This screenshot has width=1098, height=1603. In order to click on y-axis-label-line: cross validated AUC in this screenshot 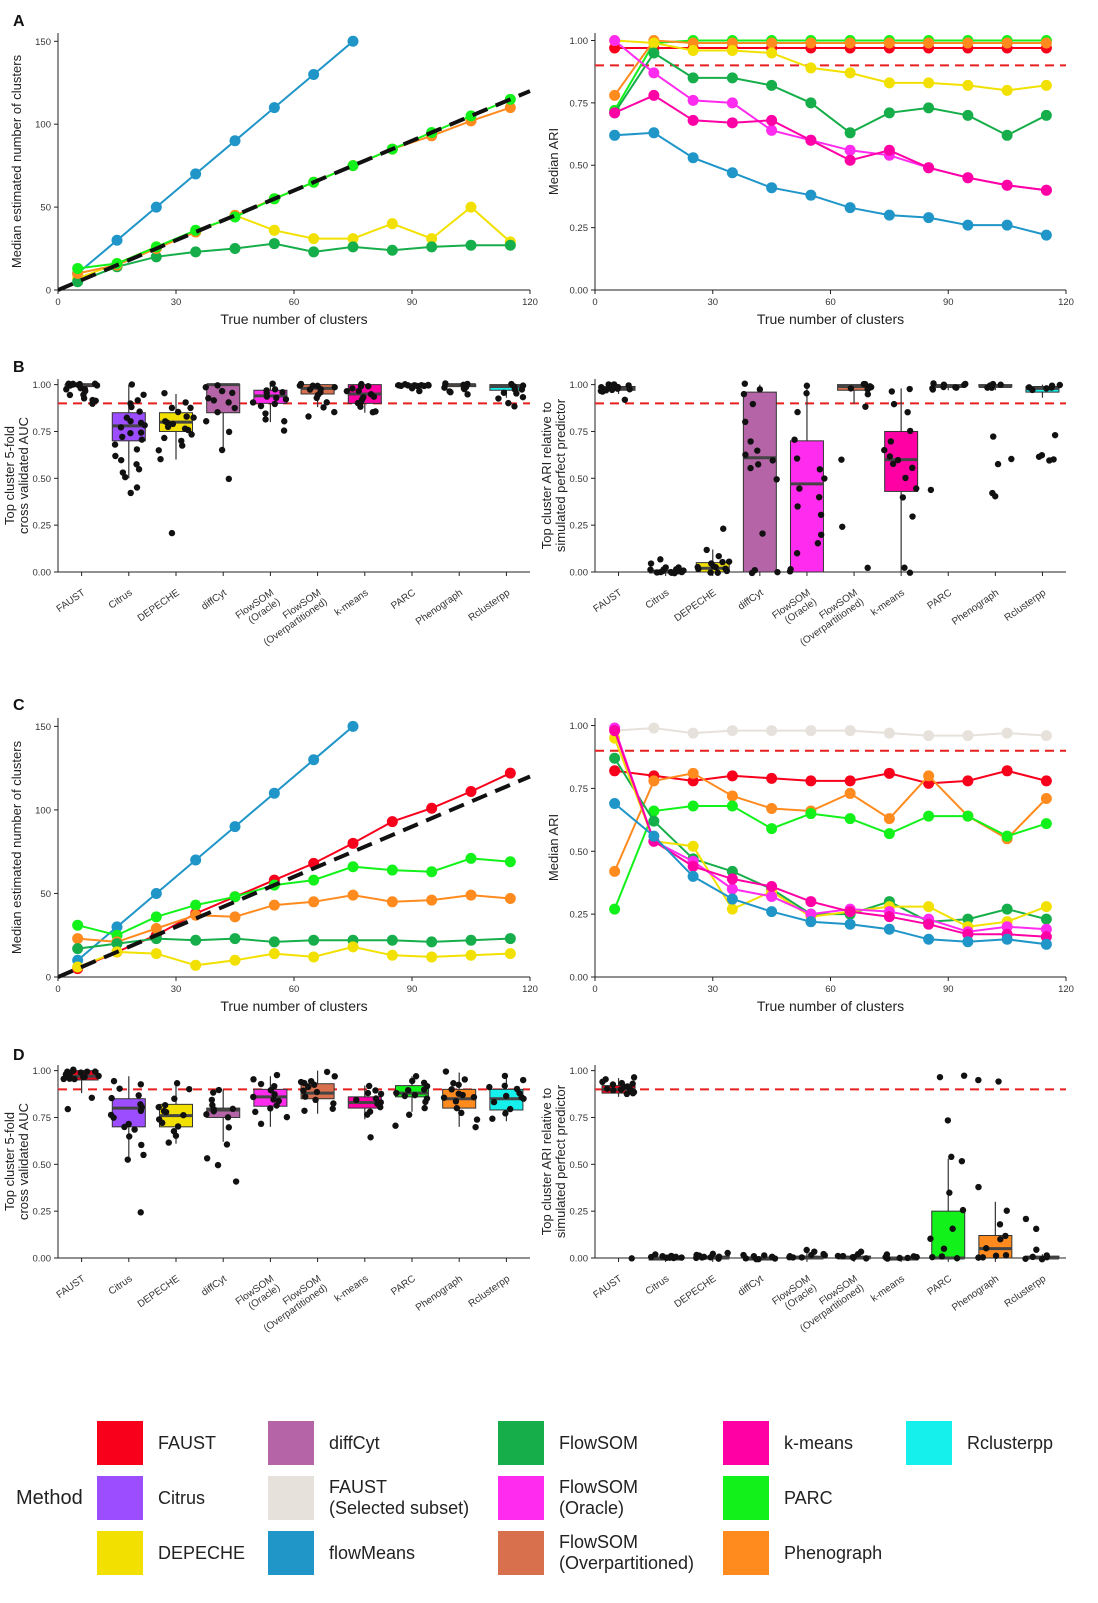, I will do `click(23, 475)`.